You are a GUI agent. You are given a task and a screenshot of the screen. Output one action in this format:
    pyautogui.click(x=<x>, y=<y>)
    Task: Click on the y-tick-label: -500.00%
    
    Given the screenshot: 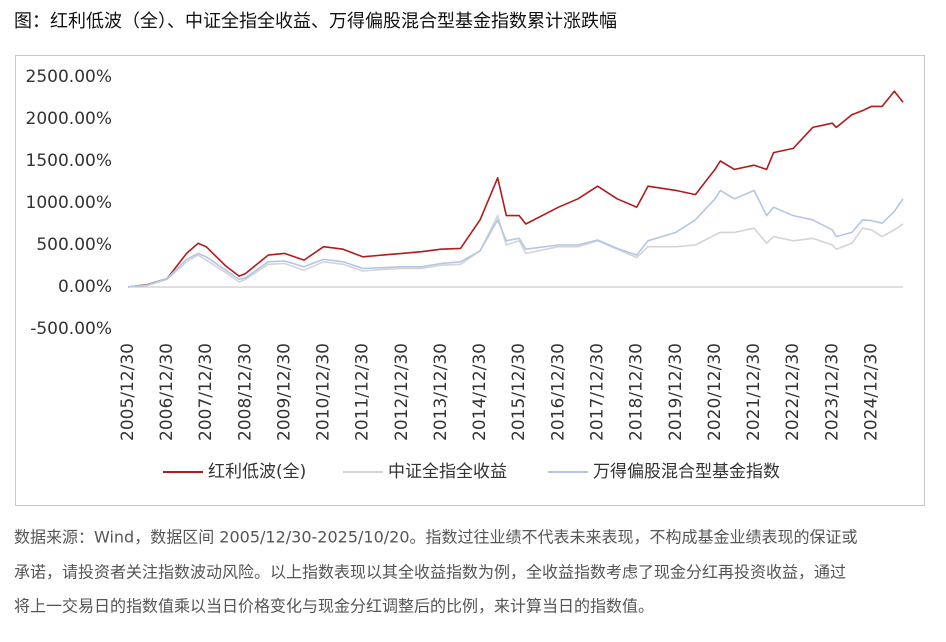 What is the action you would take?
    pyautogui.click(x=71, y=329)
    